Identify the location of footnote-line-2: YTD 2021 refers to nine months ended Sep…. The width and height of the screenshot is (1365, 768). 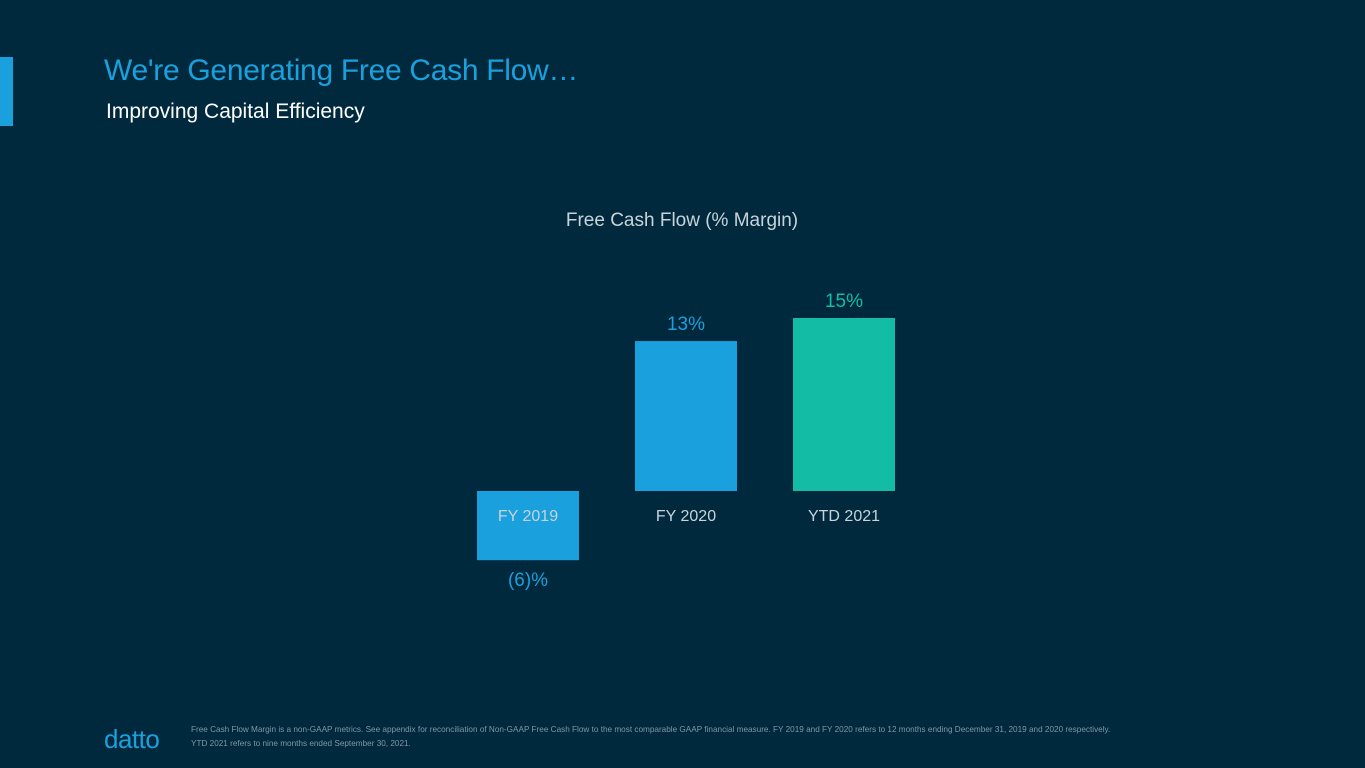
(301, 743).